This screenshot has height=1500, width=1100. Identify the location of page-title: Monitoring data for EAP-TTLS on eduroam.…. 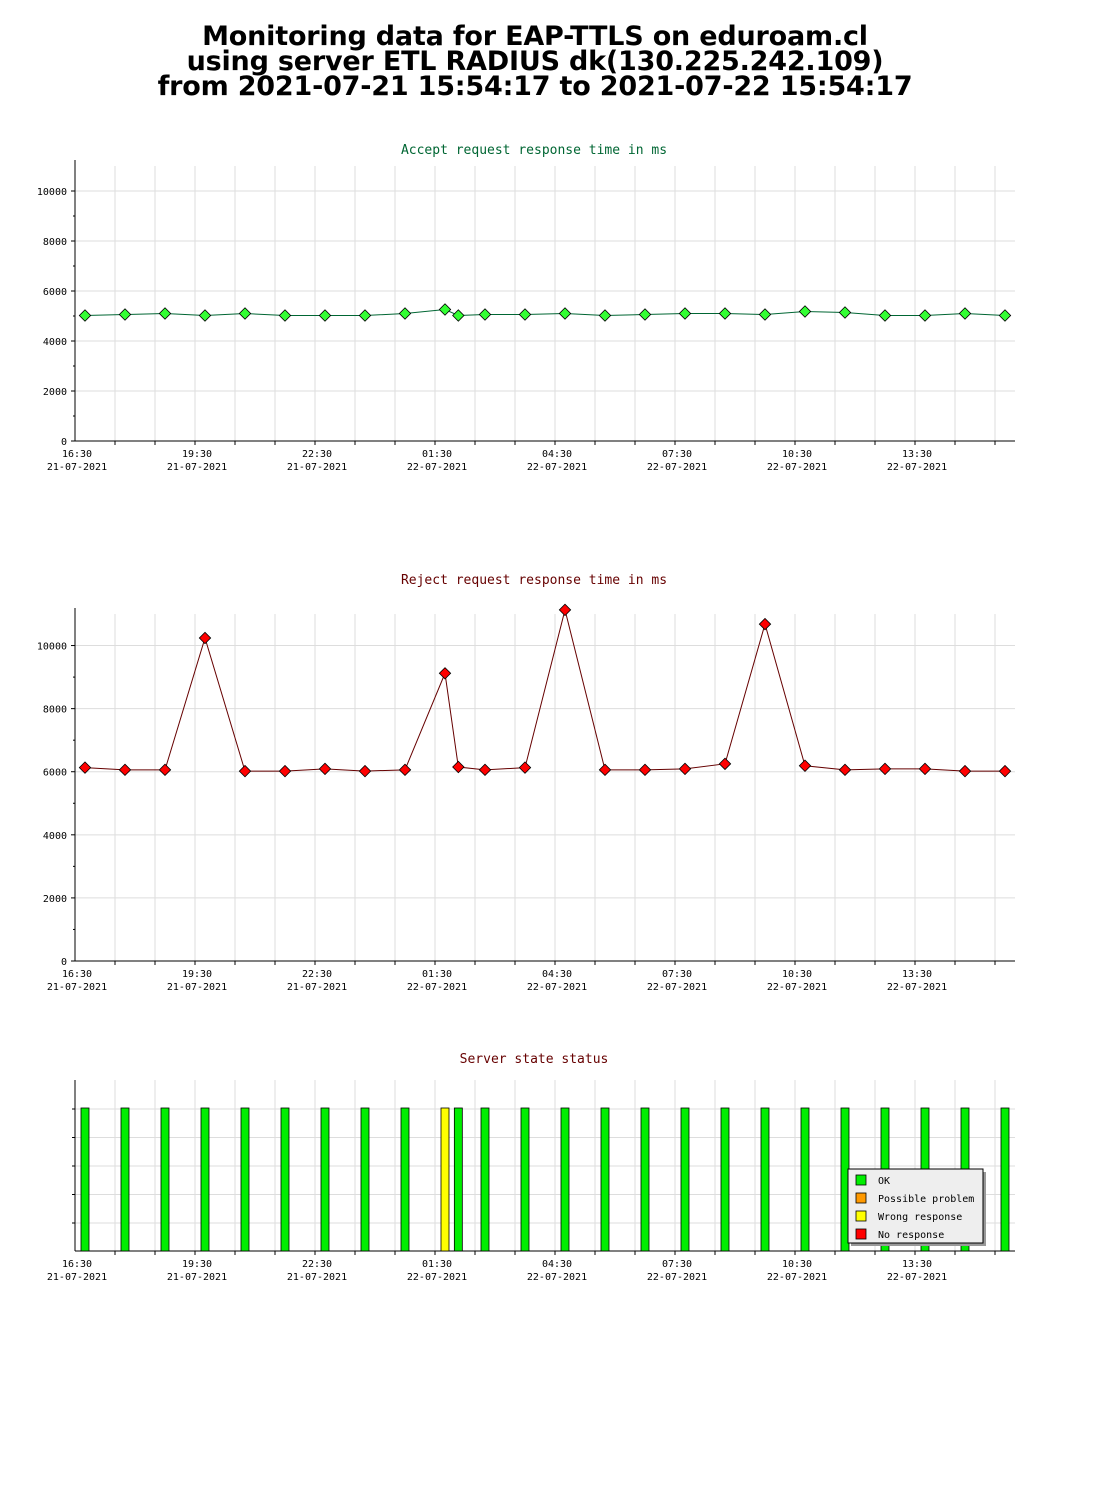
(535, 62).